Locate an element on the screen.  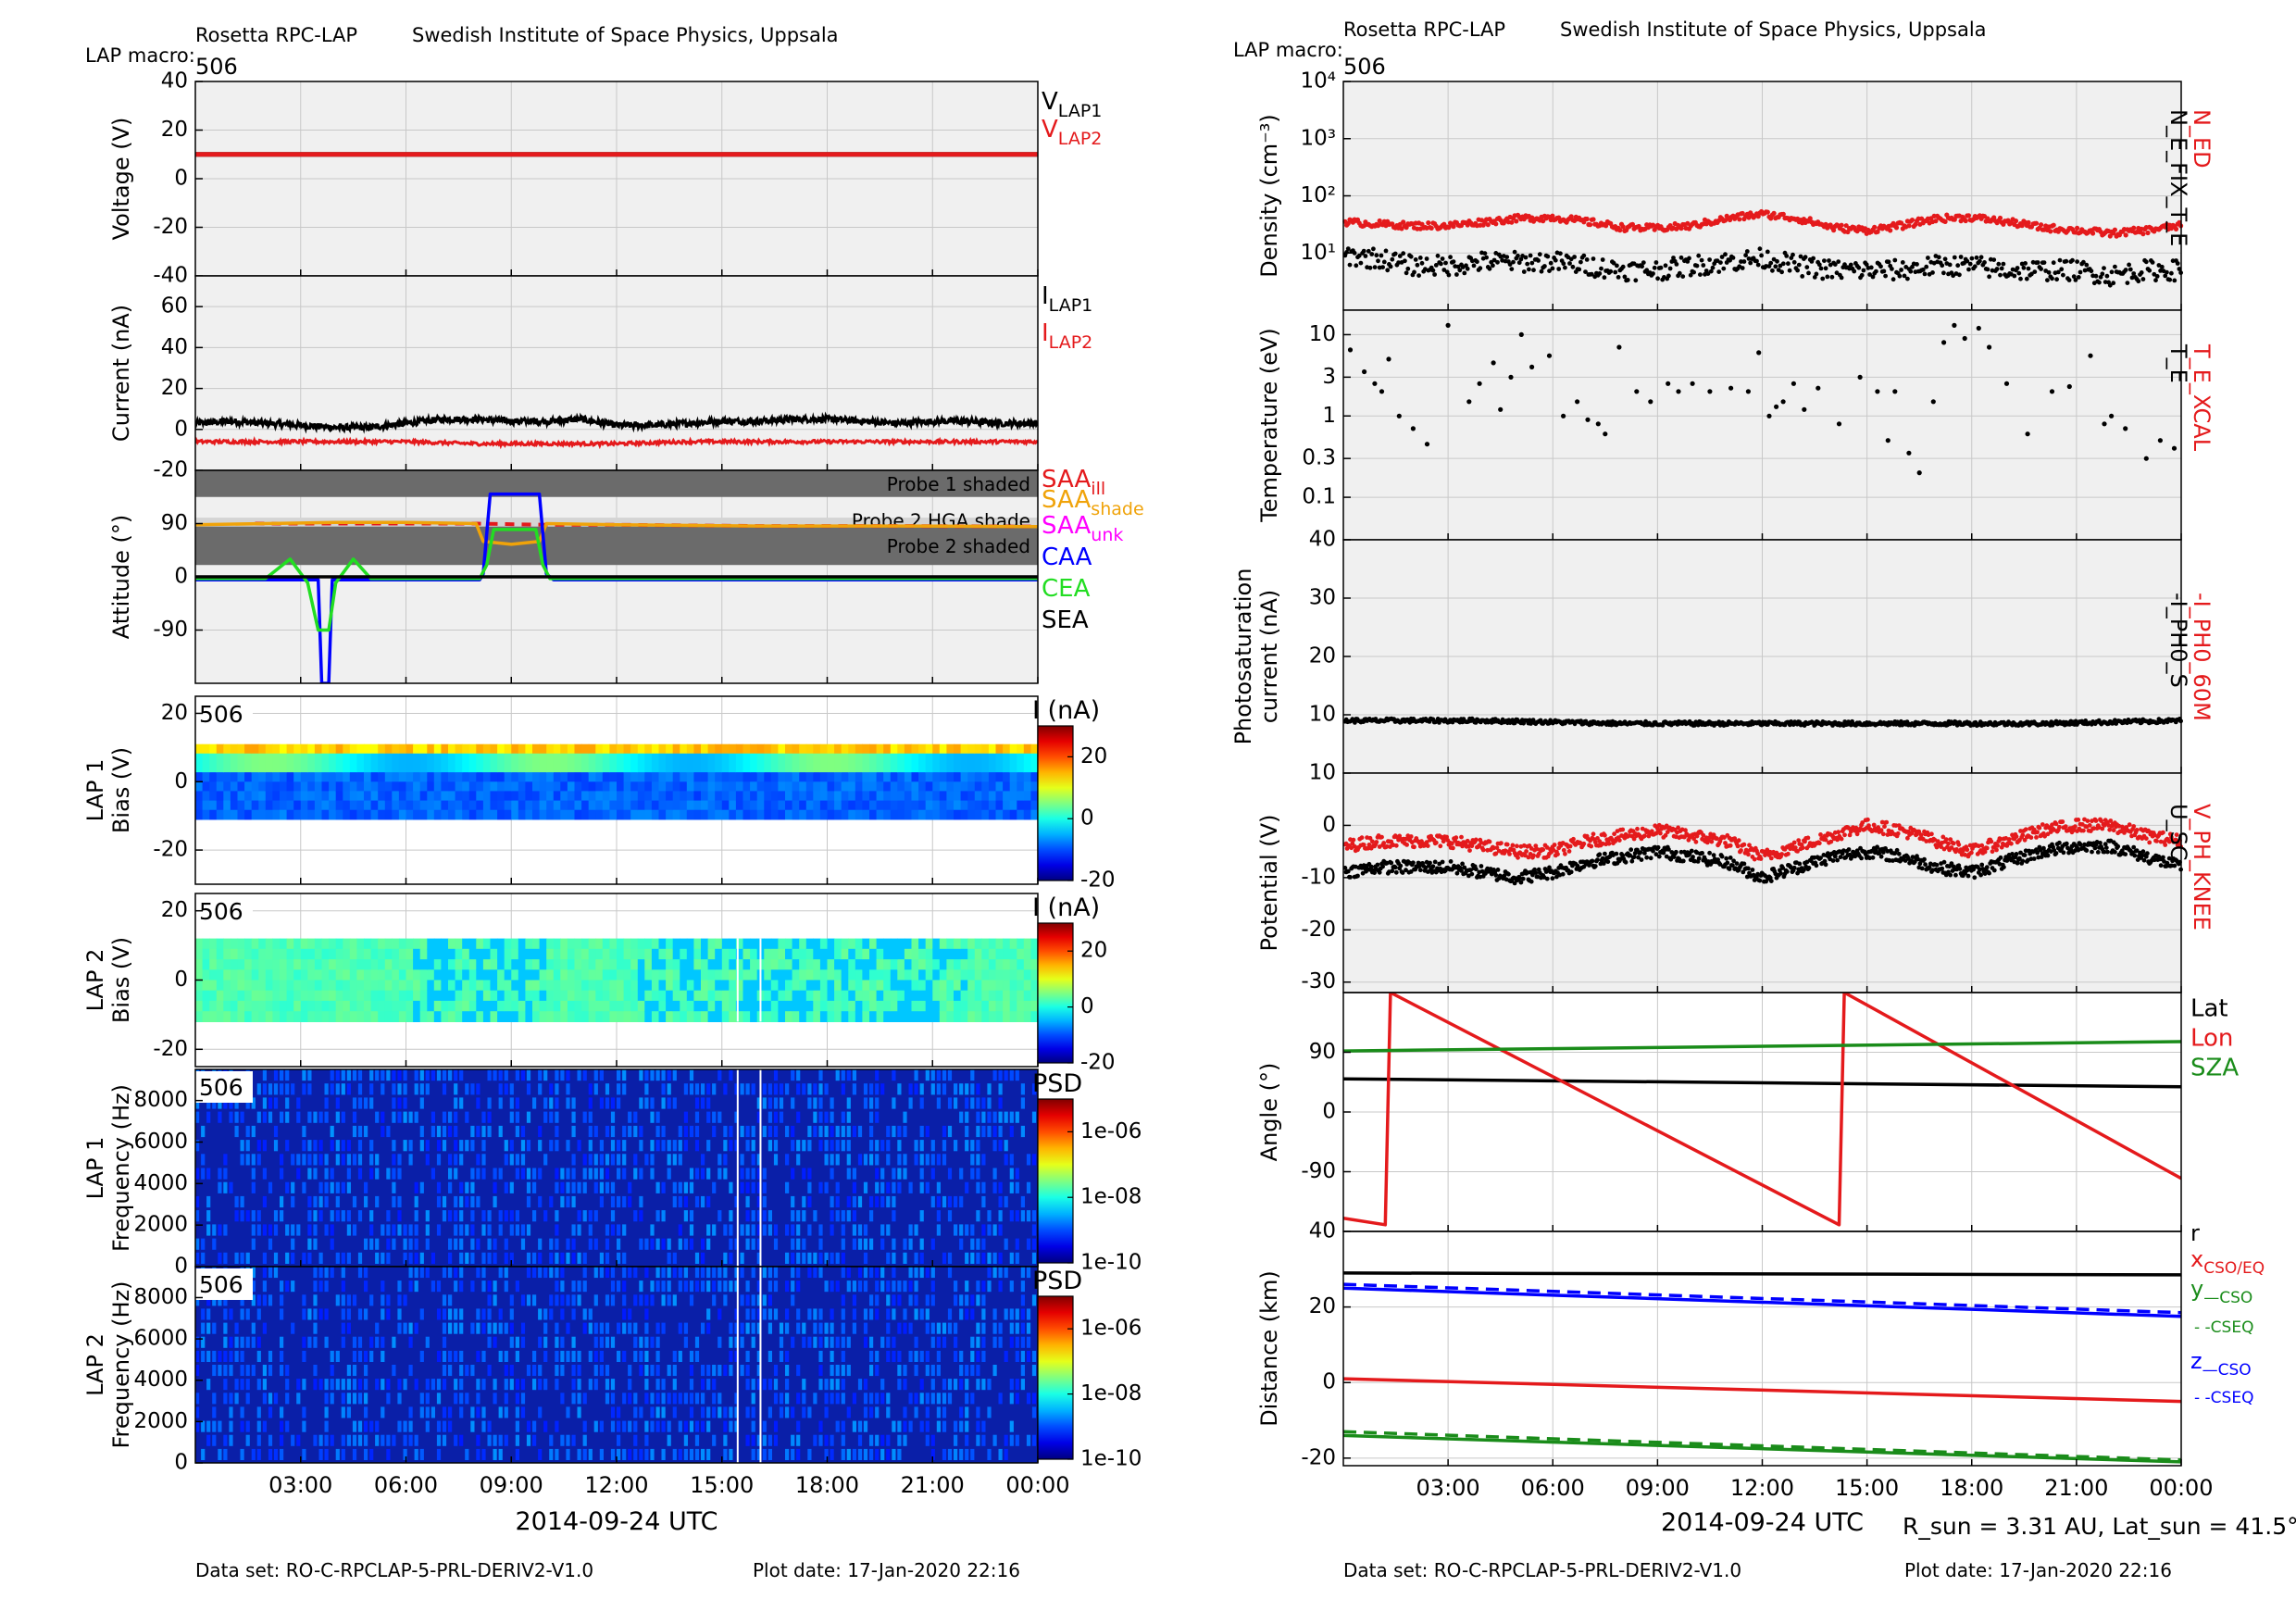
lap1_bias-colorbar-ticklabel-2: -20 is located at coordinates (1098, 880).